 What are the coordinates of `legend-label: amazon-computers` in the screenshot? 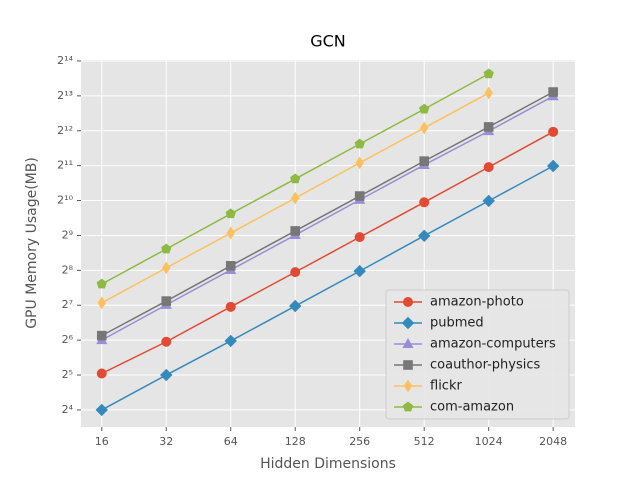 It's located at (493, 344).